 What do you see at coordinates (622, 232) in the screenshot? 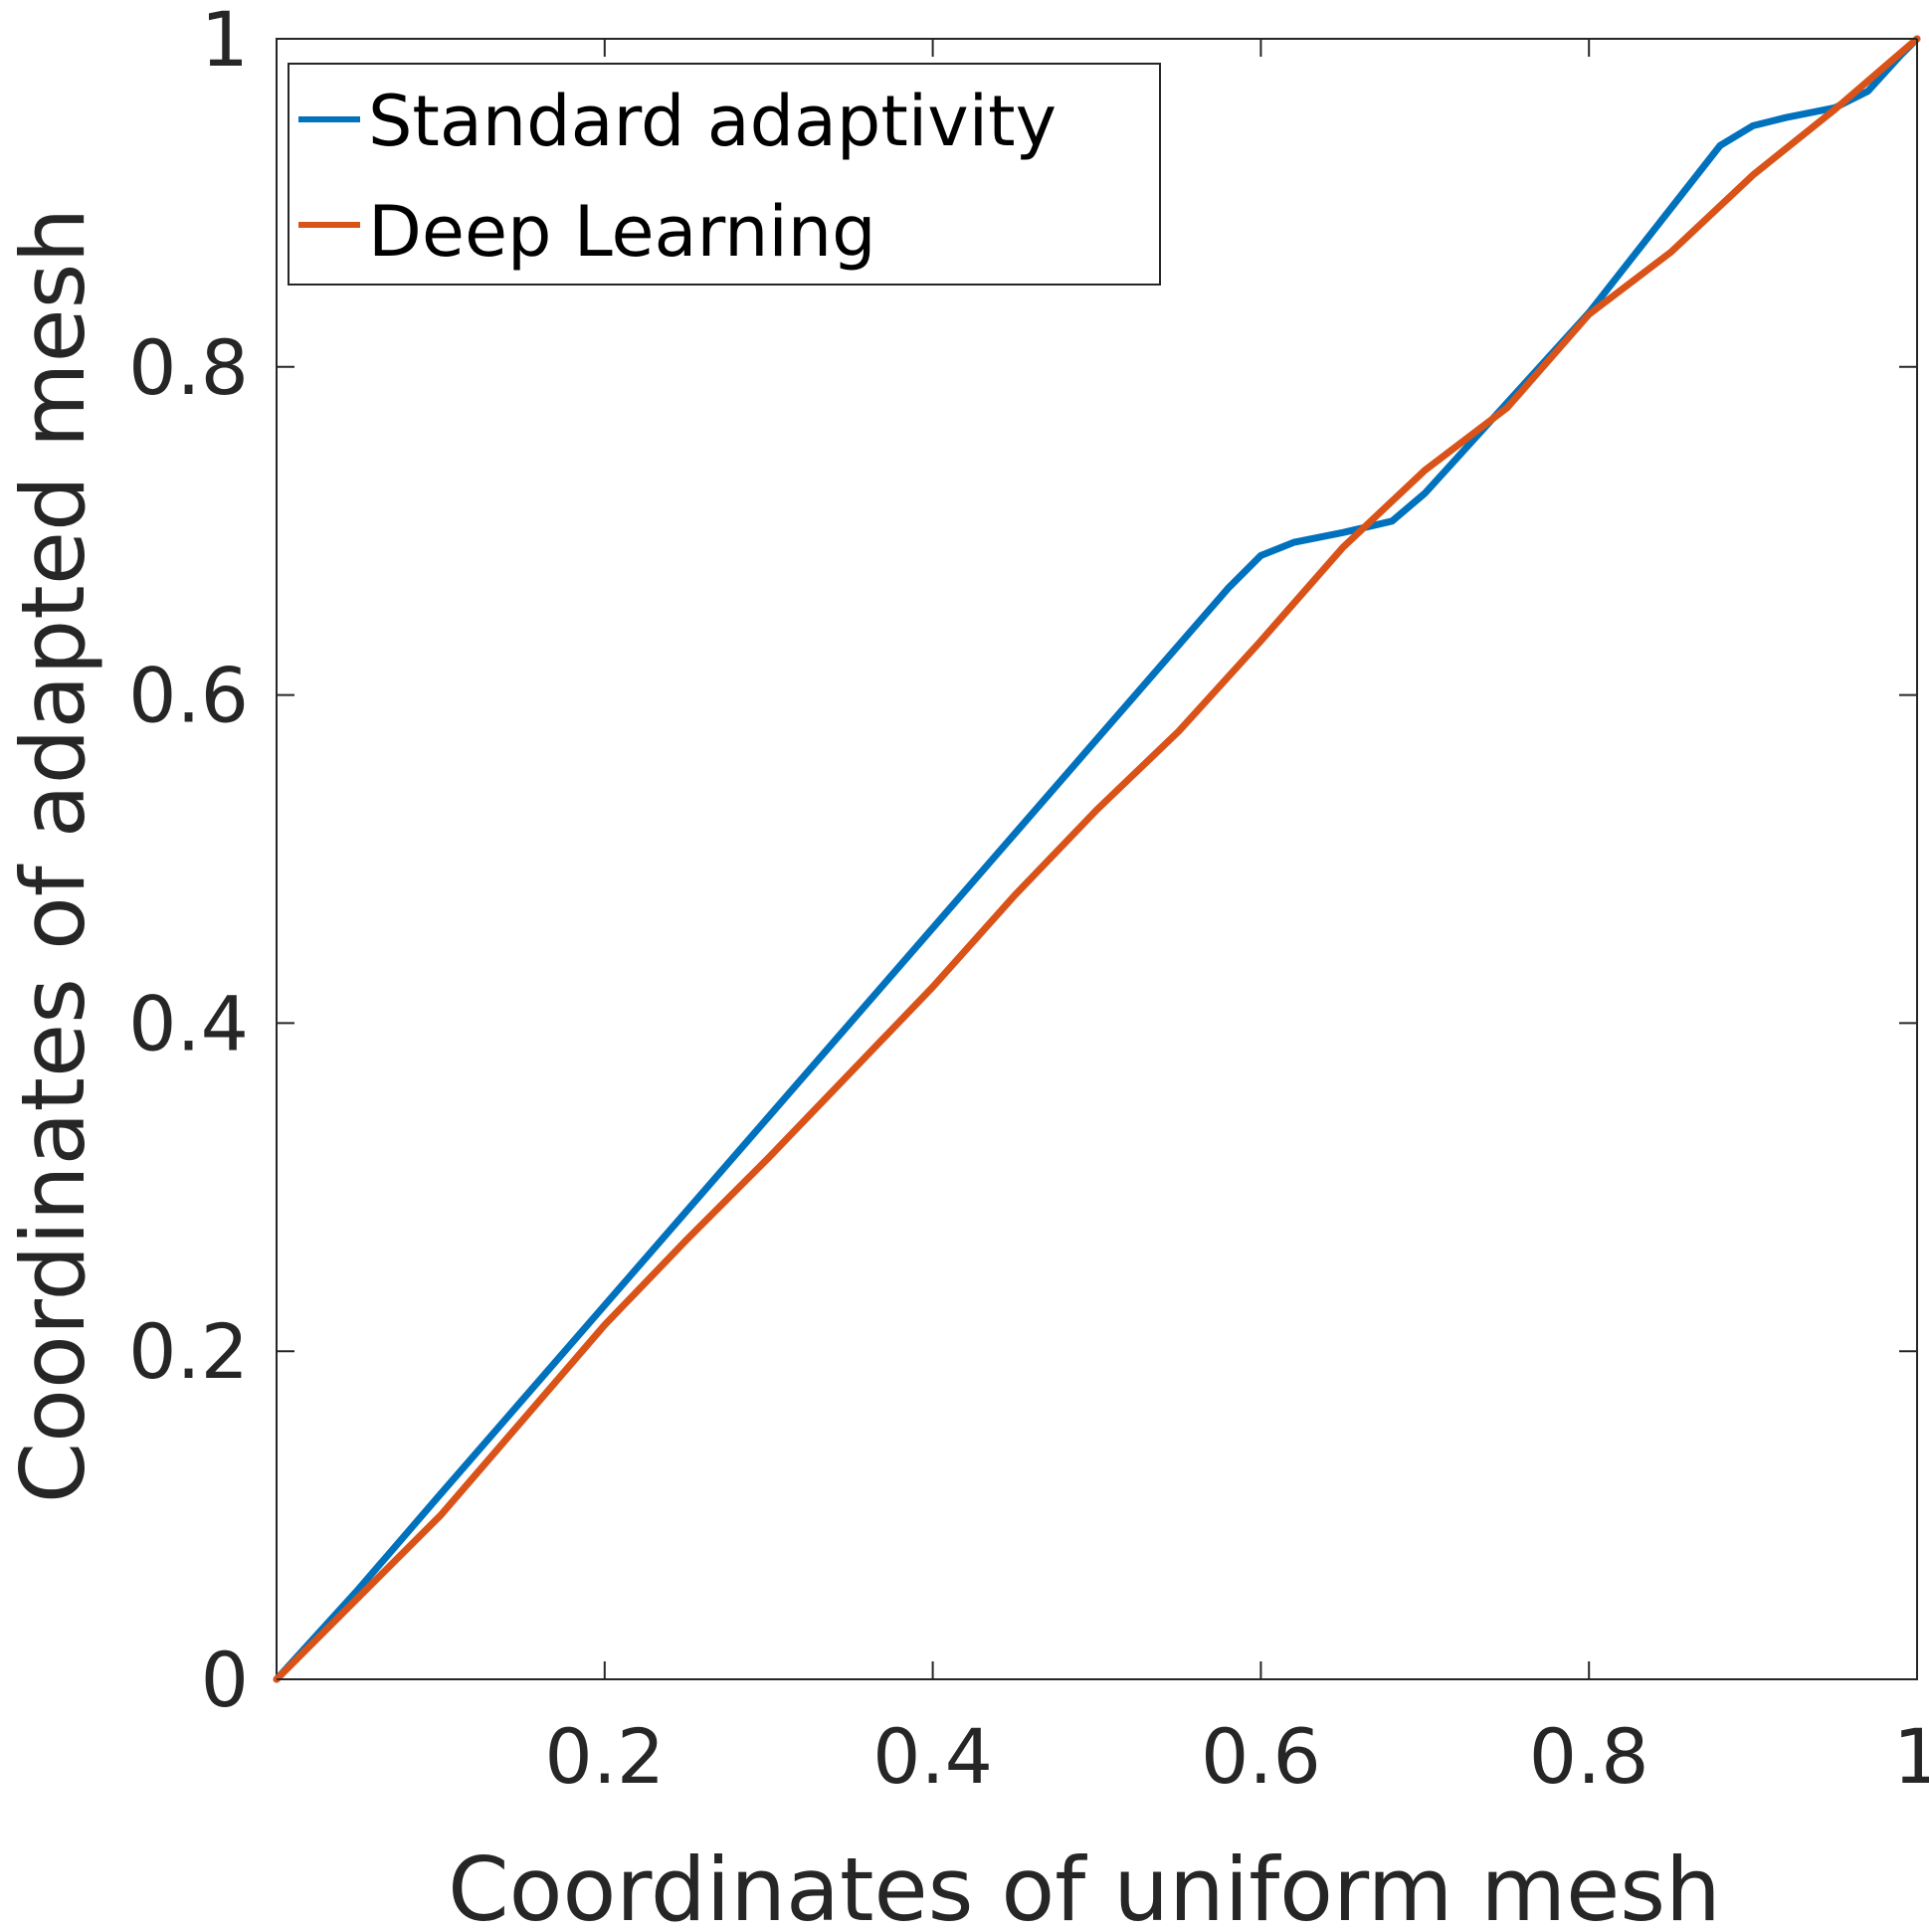
I see `legend-label-deep-learning: Deep Learning` at bounding box center [622, 232].